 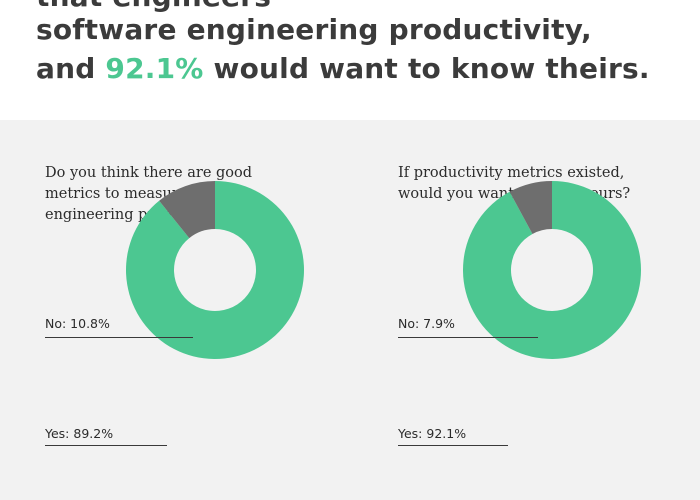 I want to click on label-no-right: No: 7.9%, so click(x=426, y=323).